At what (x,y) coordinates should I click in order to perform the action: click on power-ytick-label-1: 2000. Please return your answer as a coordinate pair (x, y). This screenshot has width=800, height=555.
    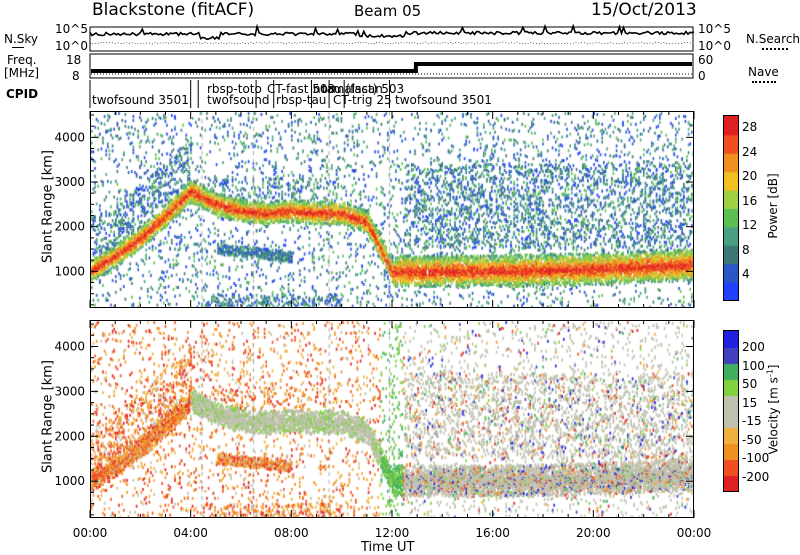
    Looking at the image, I should click on (69, 227).